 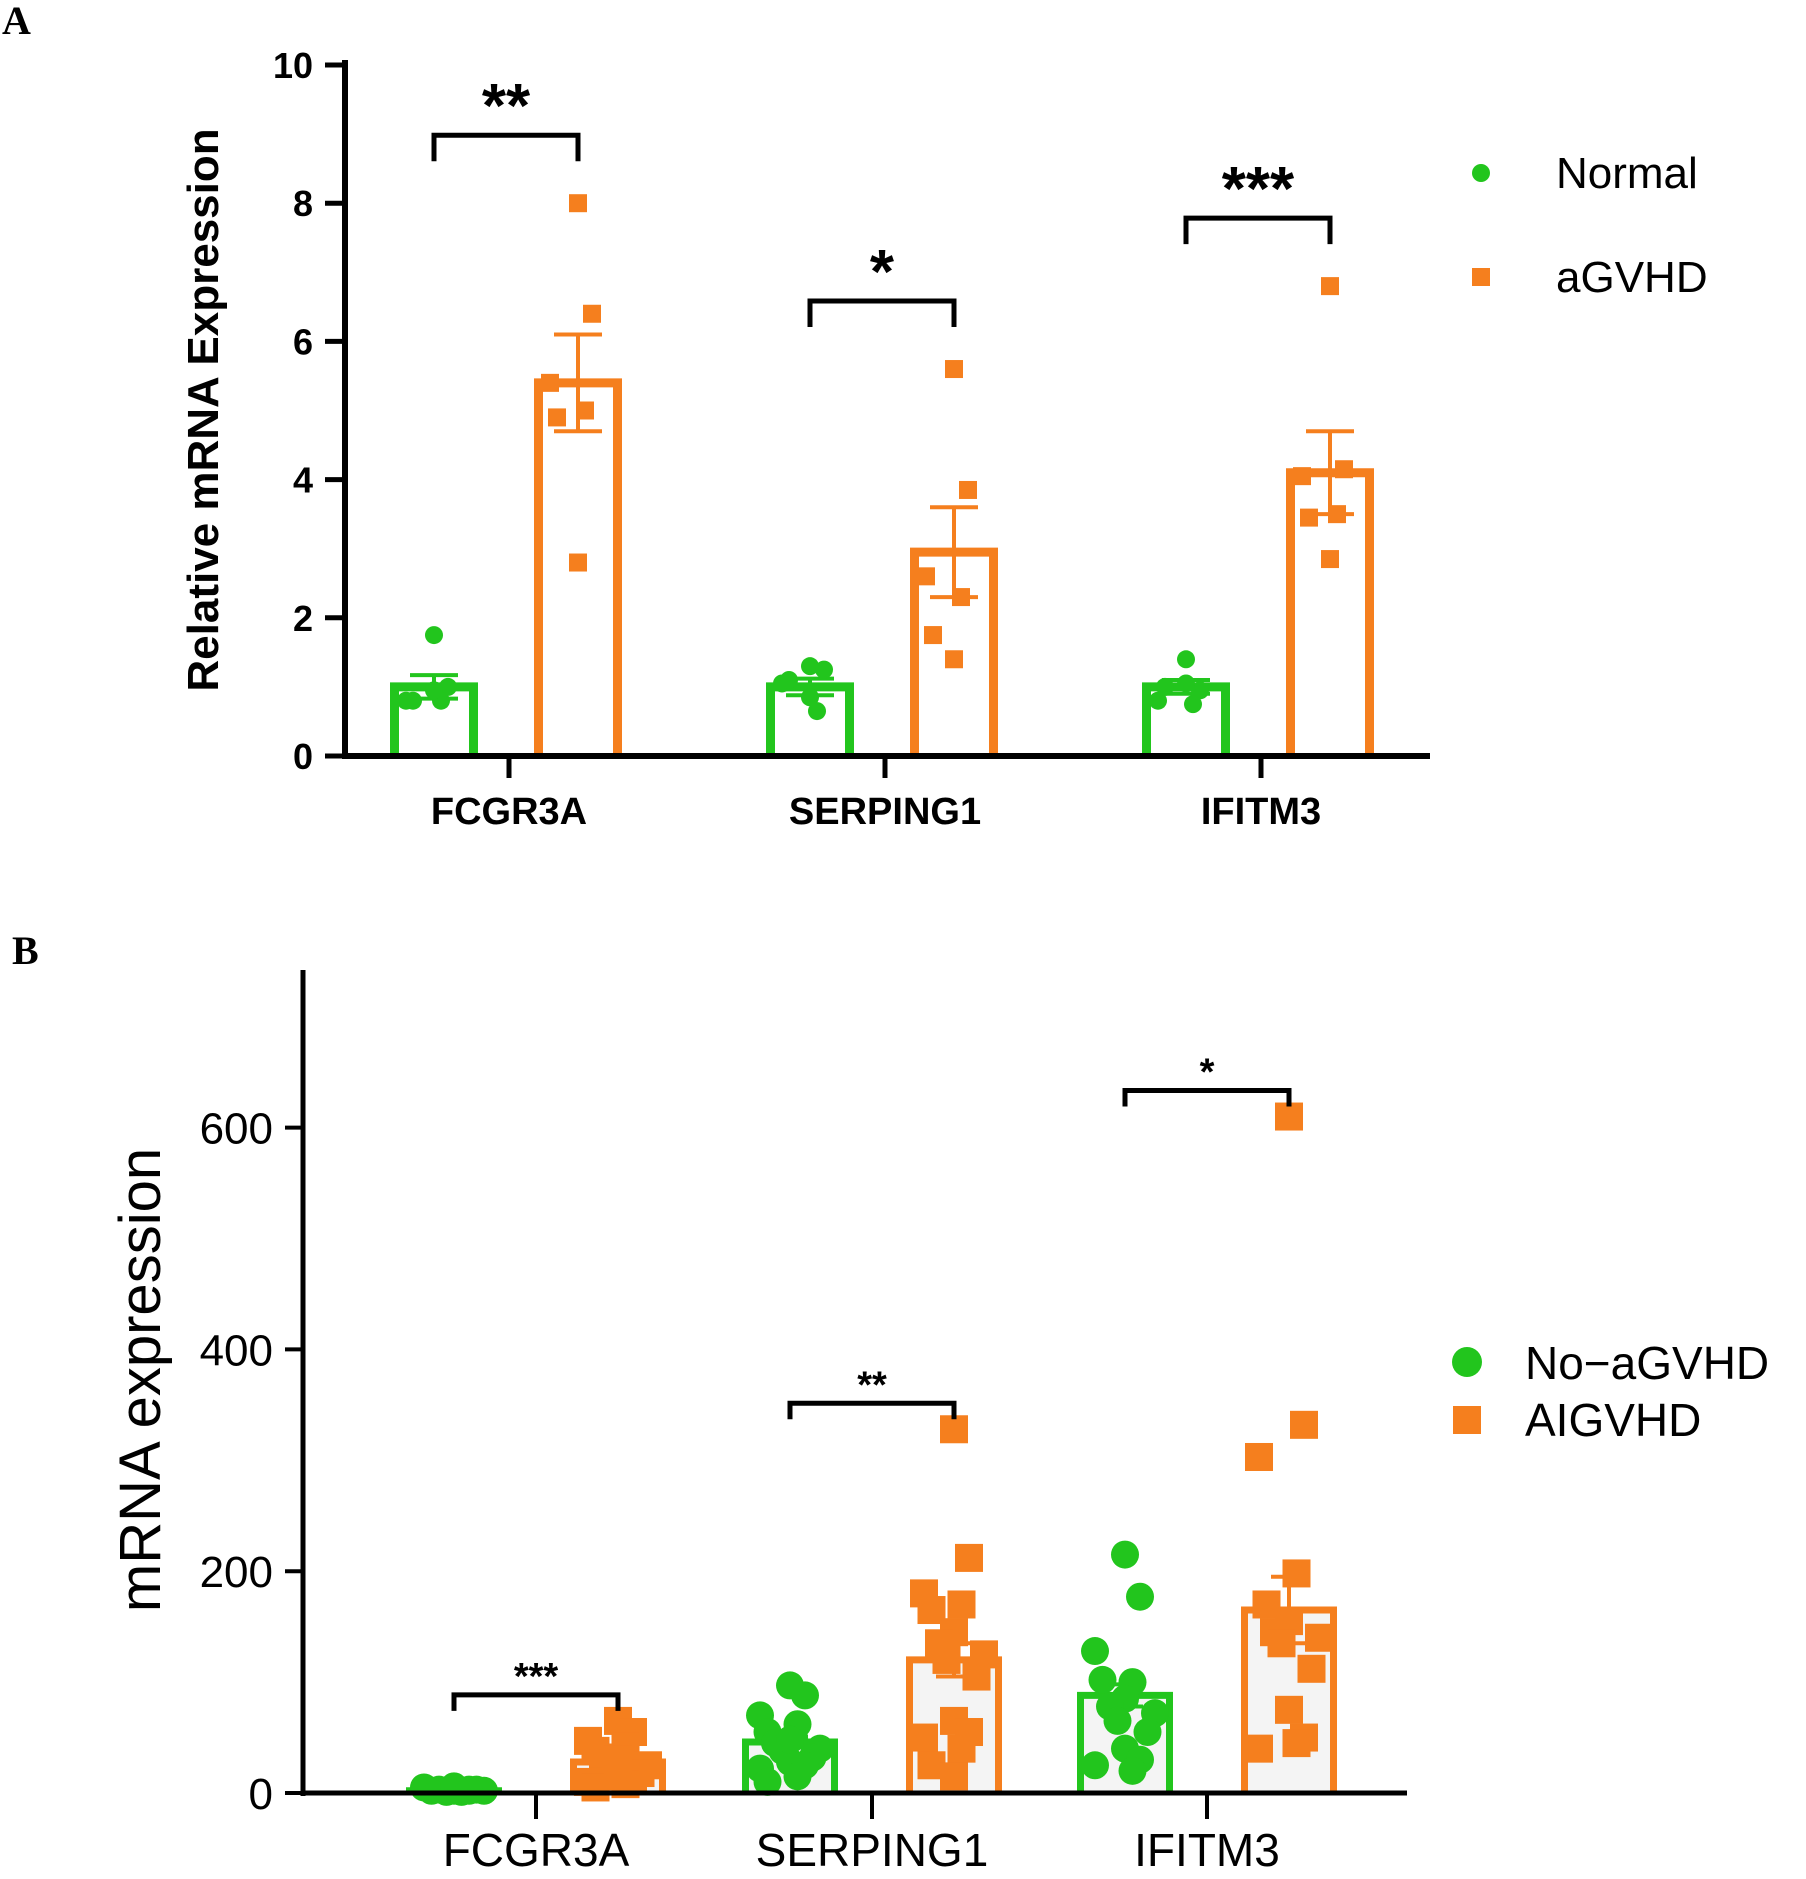 I want to click on panel-b-y-axis-label: mRNA expression, so click(x=140, y=1380).